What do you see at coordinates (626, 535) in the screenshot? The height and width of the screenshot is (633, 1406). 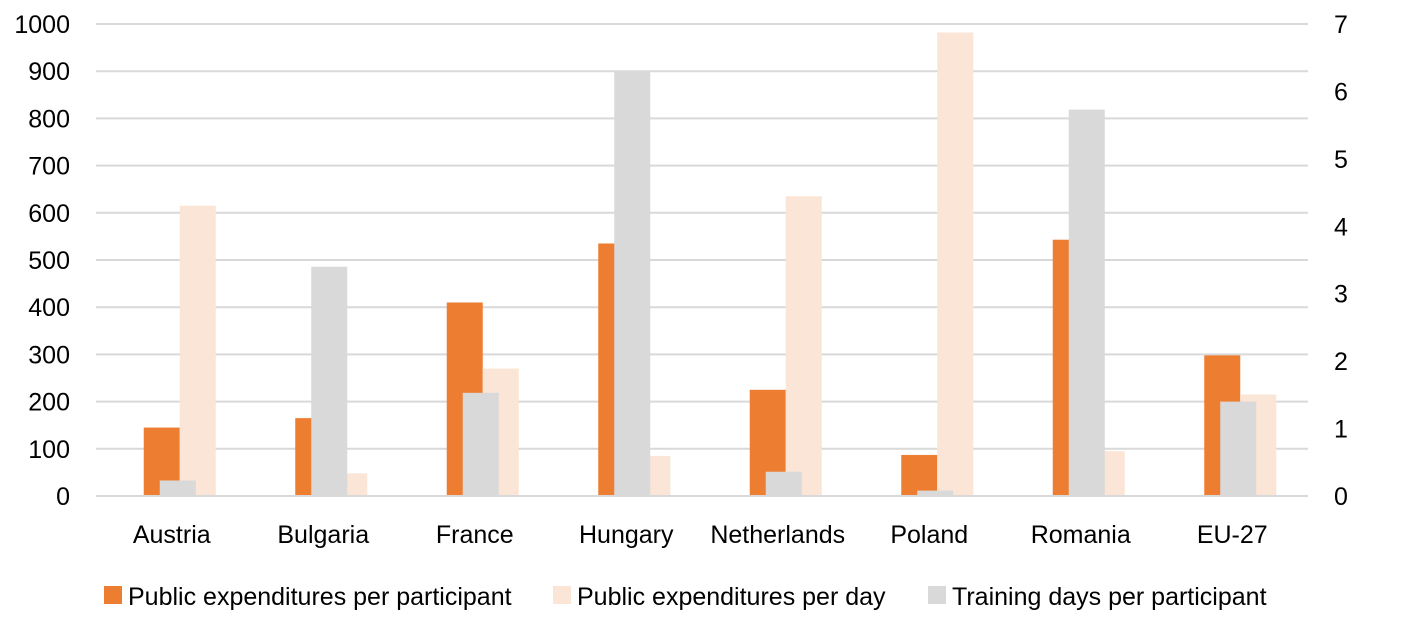 I see `category-label: Hungary` at bounding box center [626, 535].